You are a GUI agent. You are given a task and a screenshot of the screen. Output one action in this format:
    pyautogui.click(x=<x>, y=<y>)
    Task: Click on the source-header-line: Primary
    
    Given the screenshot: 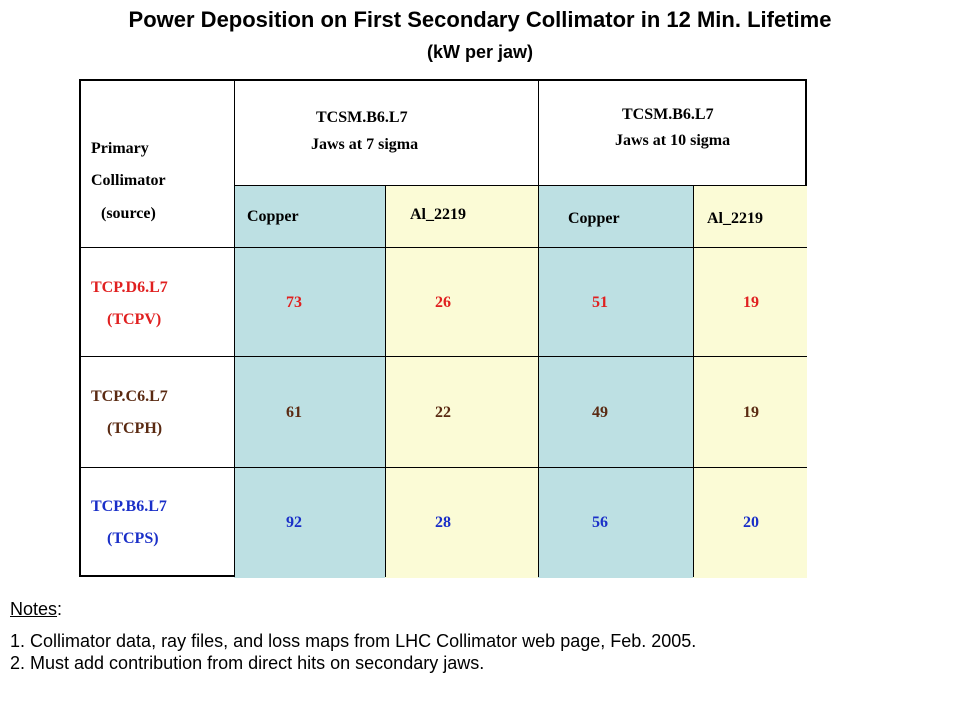 What is the action you would take?
    pyautogui.click(x=120, y=148)
    